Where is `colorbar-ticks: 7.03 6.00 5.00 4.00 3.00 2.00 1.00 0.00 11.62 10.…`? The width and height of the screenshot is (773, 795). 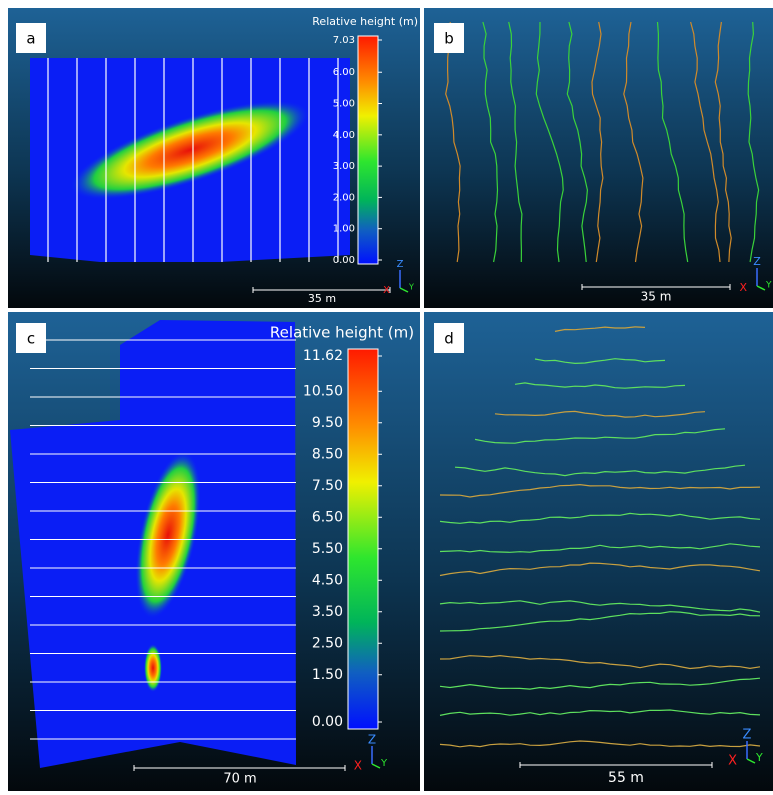 colorbar-ticks: 7.03 6.00 5.00 4.00 3.00 2.00 1.00 0.00 11.62 10.… is located at coordinates (342, 382).